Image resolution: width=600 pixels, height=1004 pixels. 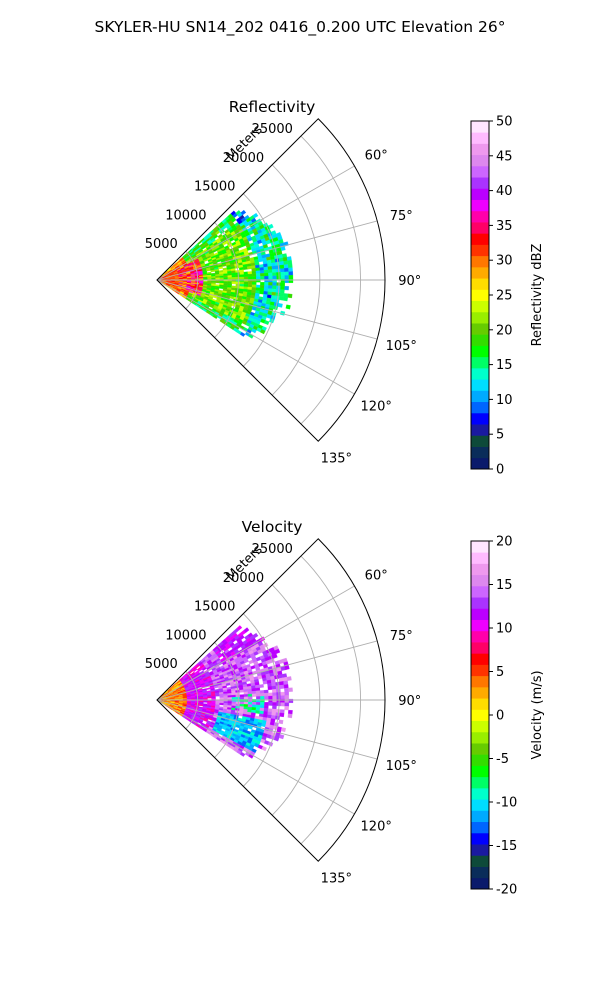 I want to click on colorbar-tick-label: -5, so click(x=502, y=759).